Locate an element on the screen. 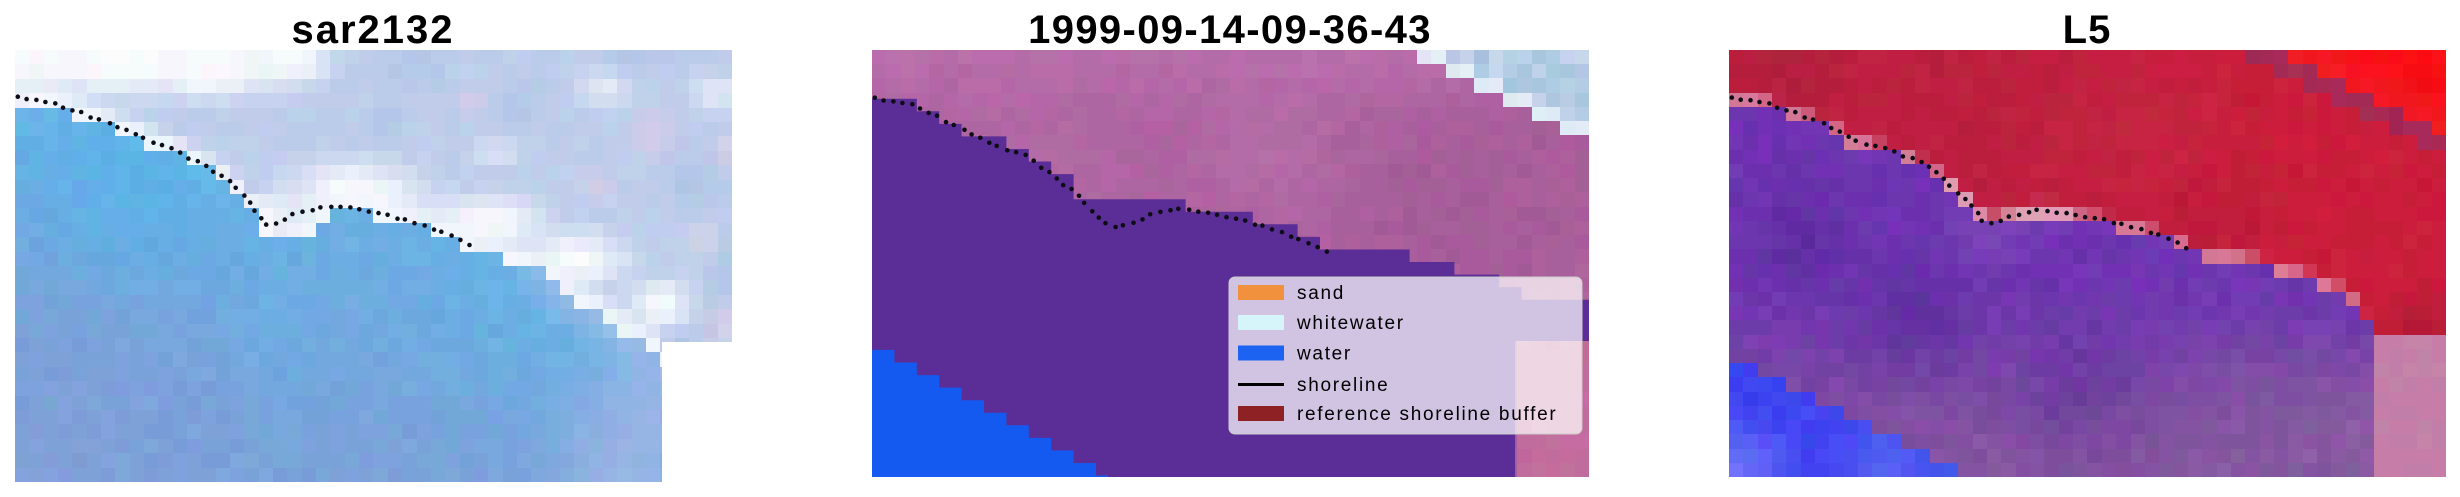  svg-text: water is located at coordinates (1324, 354).